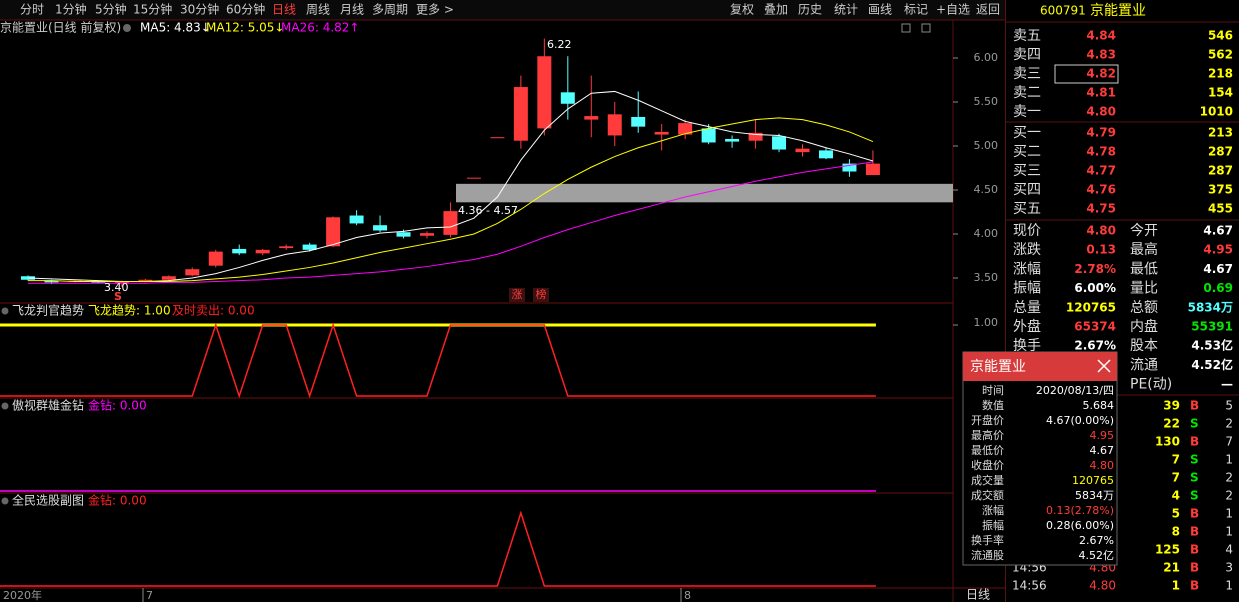  Describe the element at coordinates (1097, 555) in the screenshot. I see `popup-value: 4.52亿` at that location.